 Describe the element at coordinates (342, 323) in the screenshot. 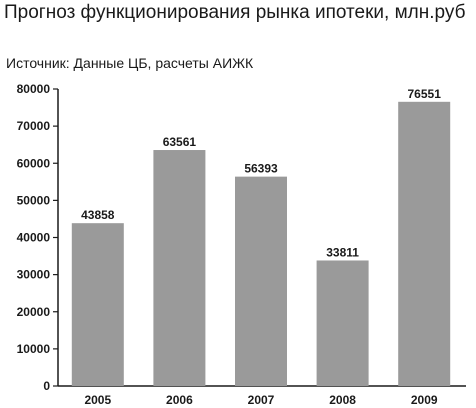

I see `bar-2008` at that location.